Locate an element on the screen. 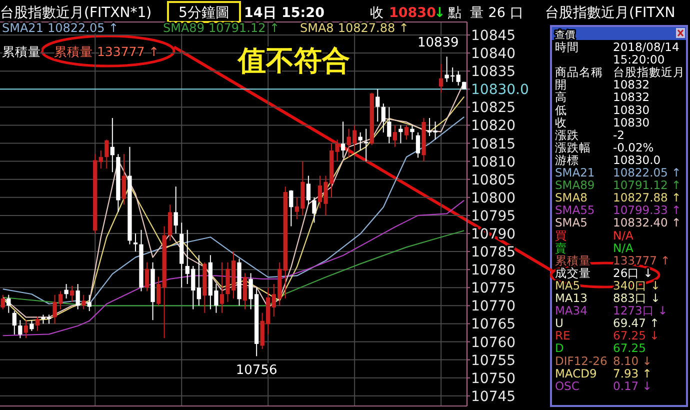  legend-item: SMA89 10791.12 ↑ is located at coordinates (221, 28).